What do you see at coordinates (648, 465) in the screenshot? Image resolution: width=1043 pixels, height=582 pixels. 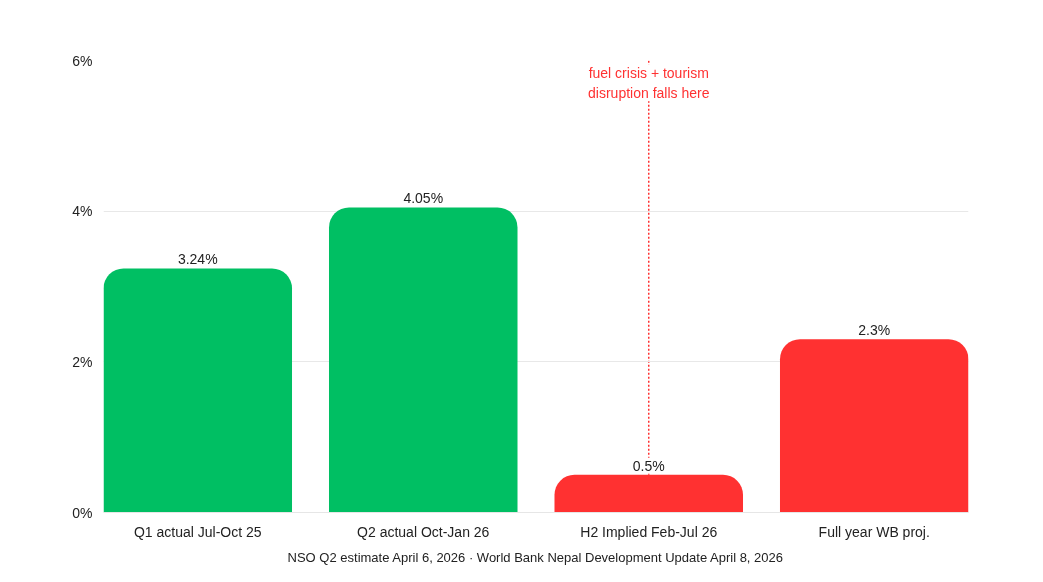 I see `data-label: 0.5%` at bounding box center [648, 465].